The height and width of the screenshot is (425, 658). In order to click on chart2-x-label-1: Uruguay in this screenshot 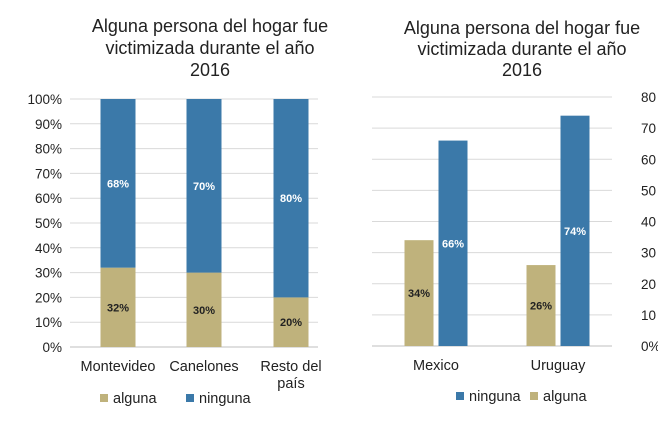, I will do `click(559, 366)`.